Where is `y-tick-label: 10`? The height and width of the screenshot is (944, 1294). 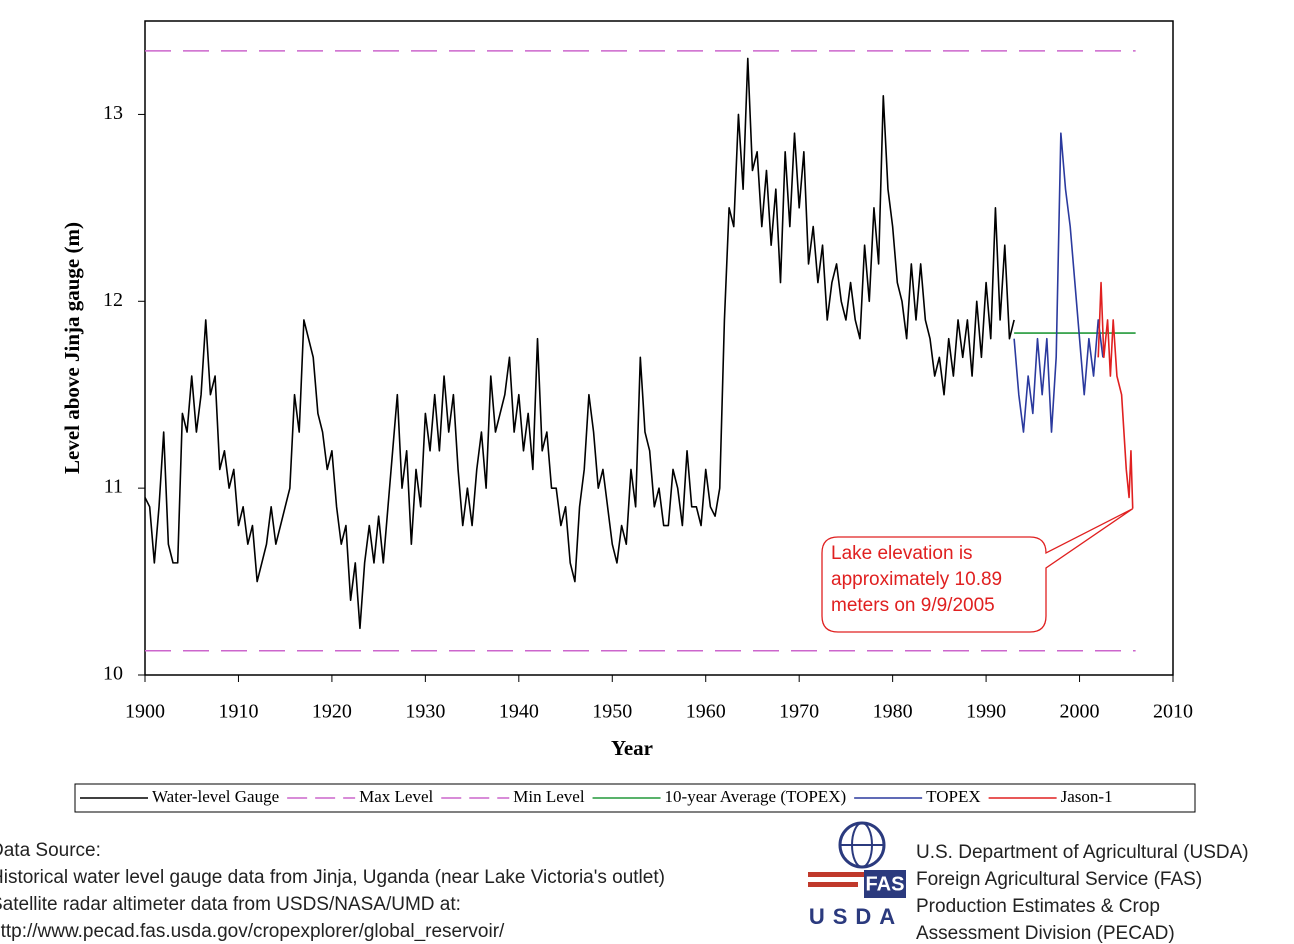
y-tick-label: 10 is located at coordinates (113, 674).